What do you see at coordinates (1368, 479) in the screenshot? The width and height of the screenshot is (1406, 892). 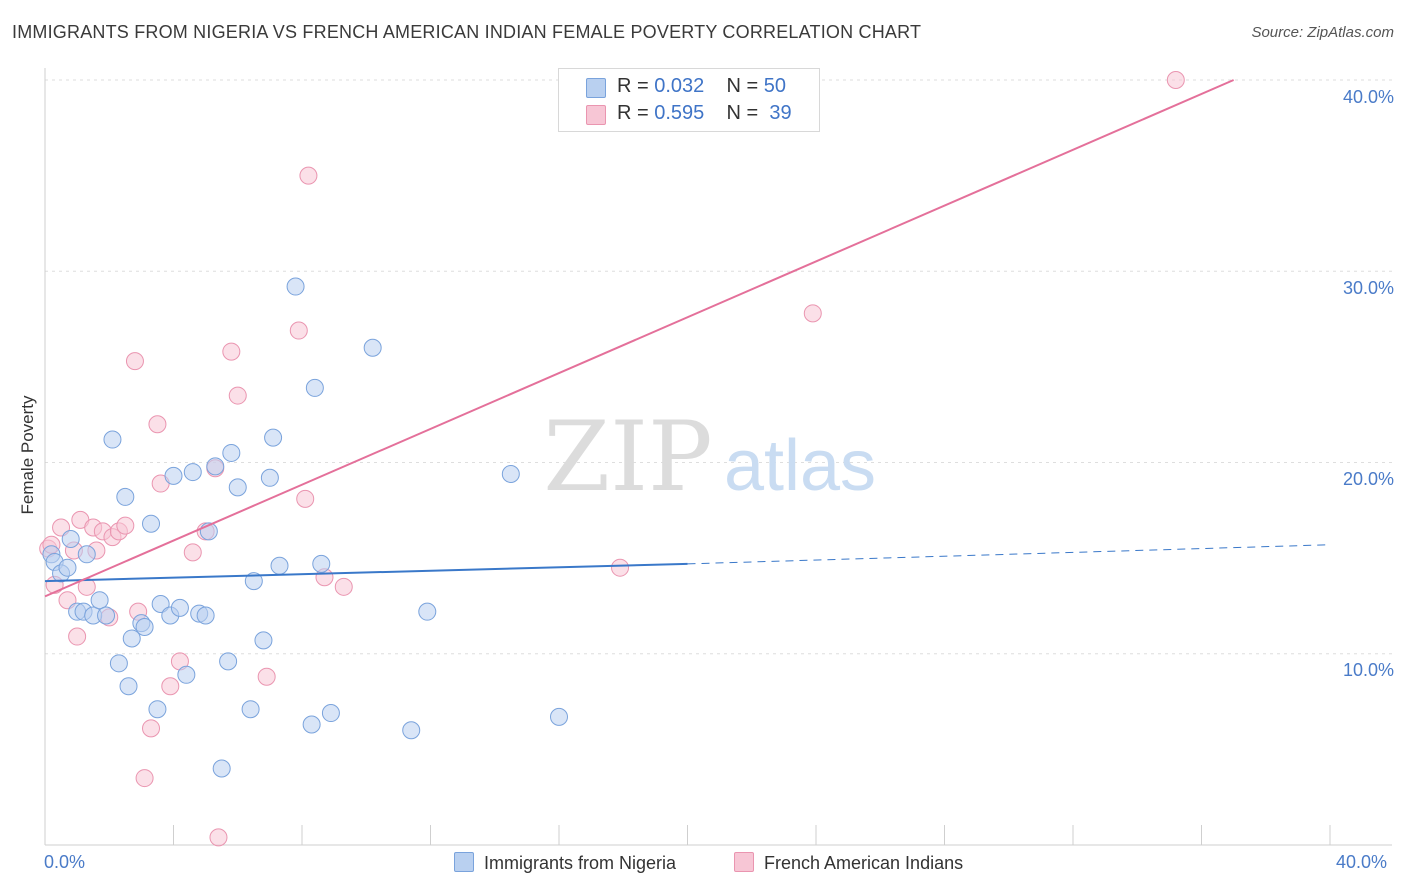 I see `y-tick-label: 20.0%` at bounding box center [1368, 479].